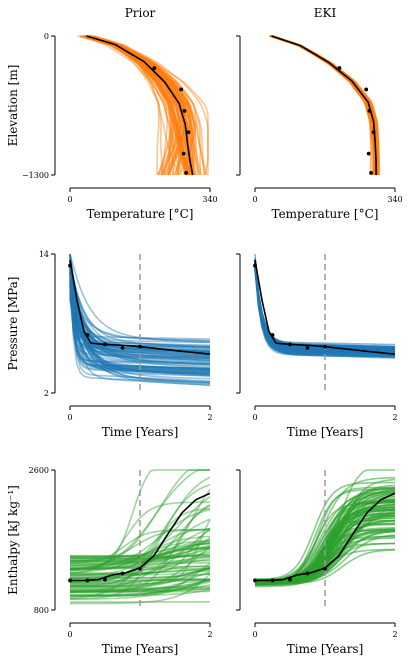  I want to click on x-axis-label: Temperature [°C], so click(325, 214).